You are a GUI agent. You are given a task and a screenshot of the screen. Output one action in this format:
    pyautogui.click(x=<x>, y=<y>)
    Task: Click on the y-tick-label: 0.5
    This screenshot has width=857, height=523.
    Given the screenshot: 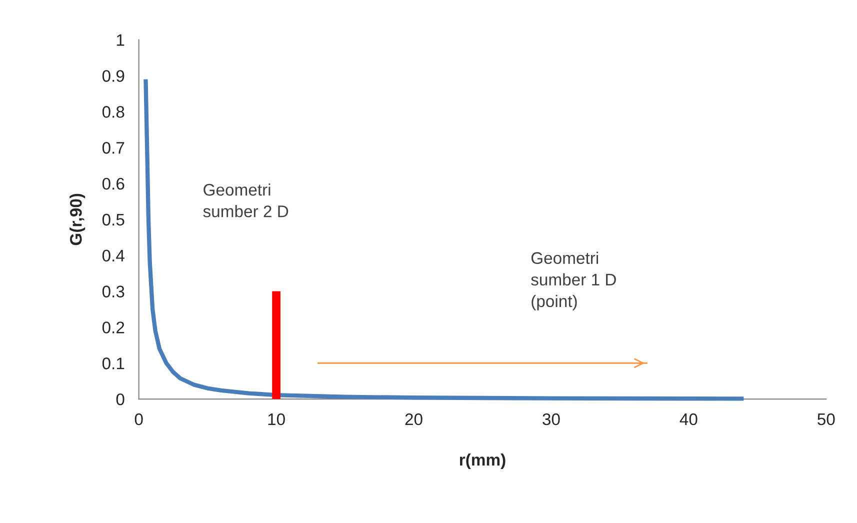 What is the action you would take?
    pyautogui.click(x=113, y=220)
    